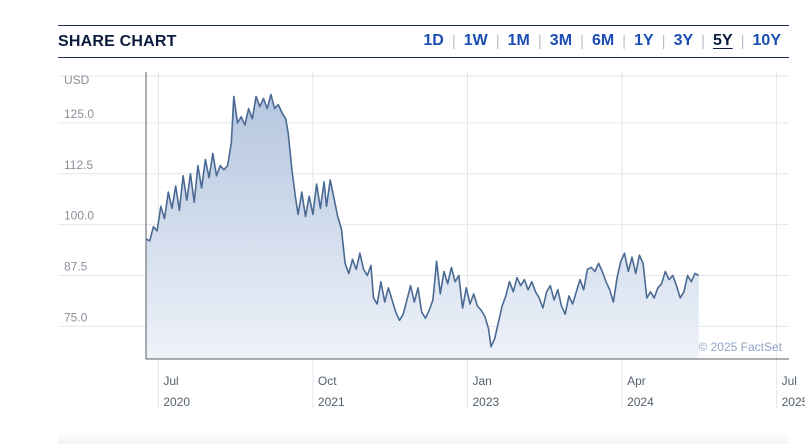 The image size is (805, 444). I want to click on range-1d: 1D, so click(433, 40).